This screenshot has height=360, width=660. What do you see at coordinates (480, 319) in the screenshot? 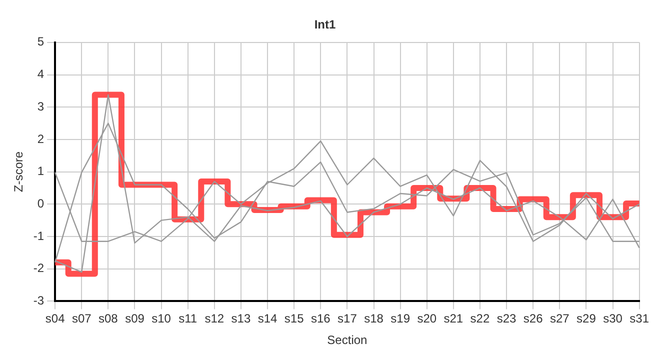
I see `x-tick-label: s22` at bounding box center [480, 319].